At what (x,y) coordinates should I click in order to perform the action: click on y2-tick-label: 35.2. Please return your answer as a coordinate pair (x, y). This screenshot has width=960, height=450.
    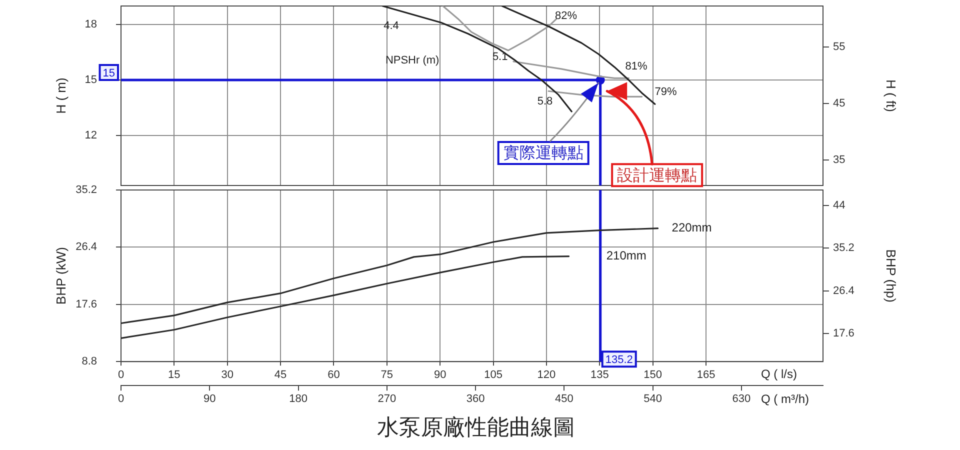
    Looking at the image, I should click on (843, 248).